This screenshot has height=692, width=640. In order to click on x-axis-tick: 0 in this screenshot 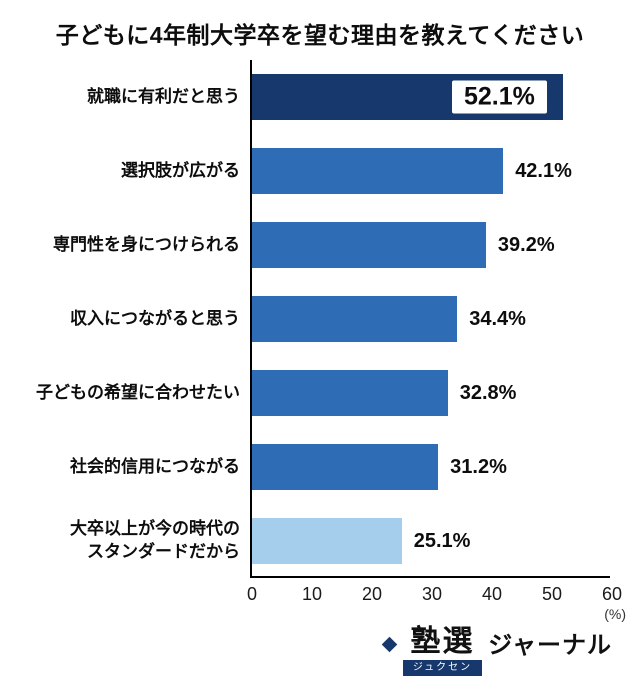, I will do `click(252, 594)`.